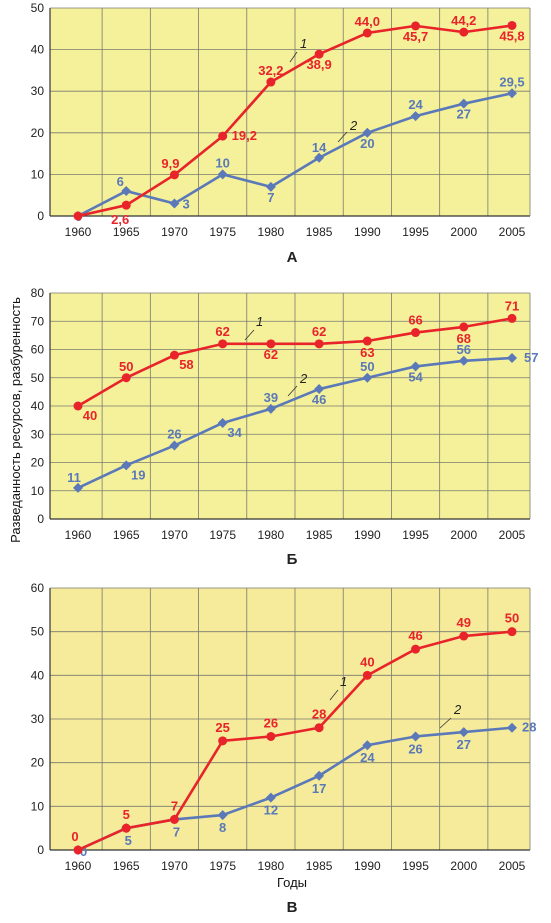 The height and width of the screenshot is (923, 551). I want to click on series-2-data-label: 7, so click(176, 831).